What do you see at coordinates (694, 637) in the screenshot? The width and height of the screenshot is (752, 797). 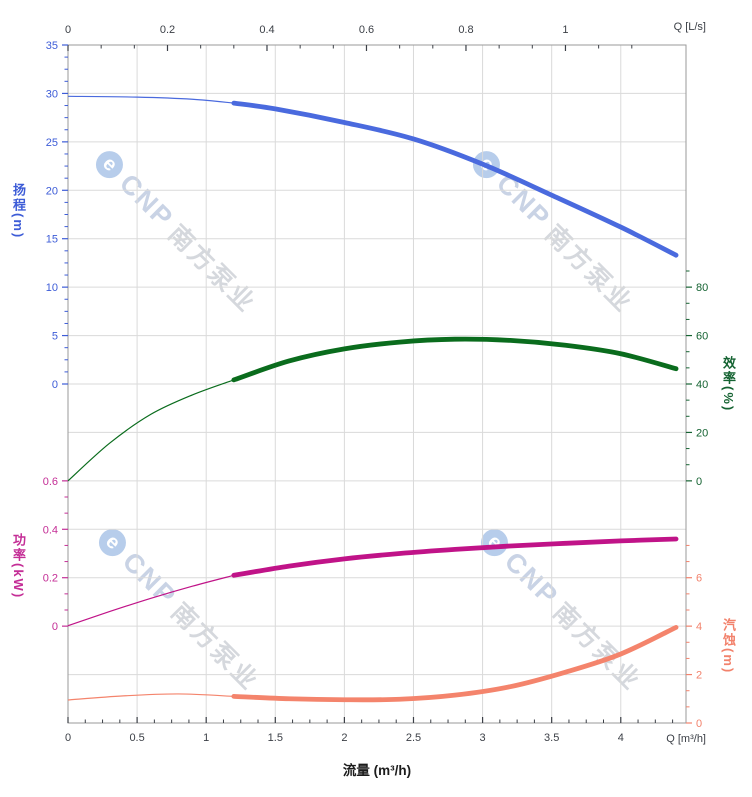 I see `npsh-axis: 0 2 4 6` at bounding box center [694, 637].